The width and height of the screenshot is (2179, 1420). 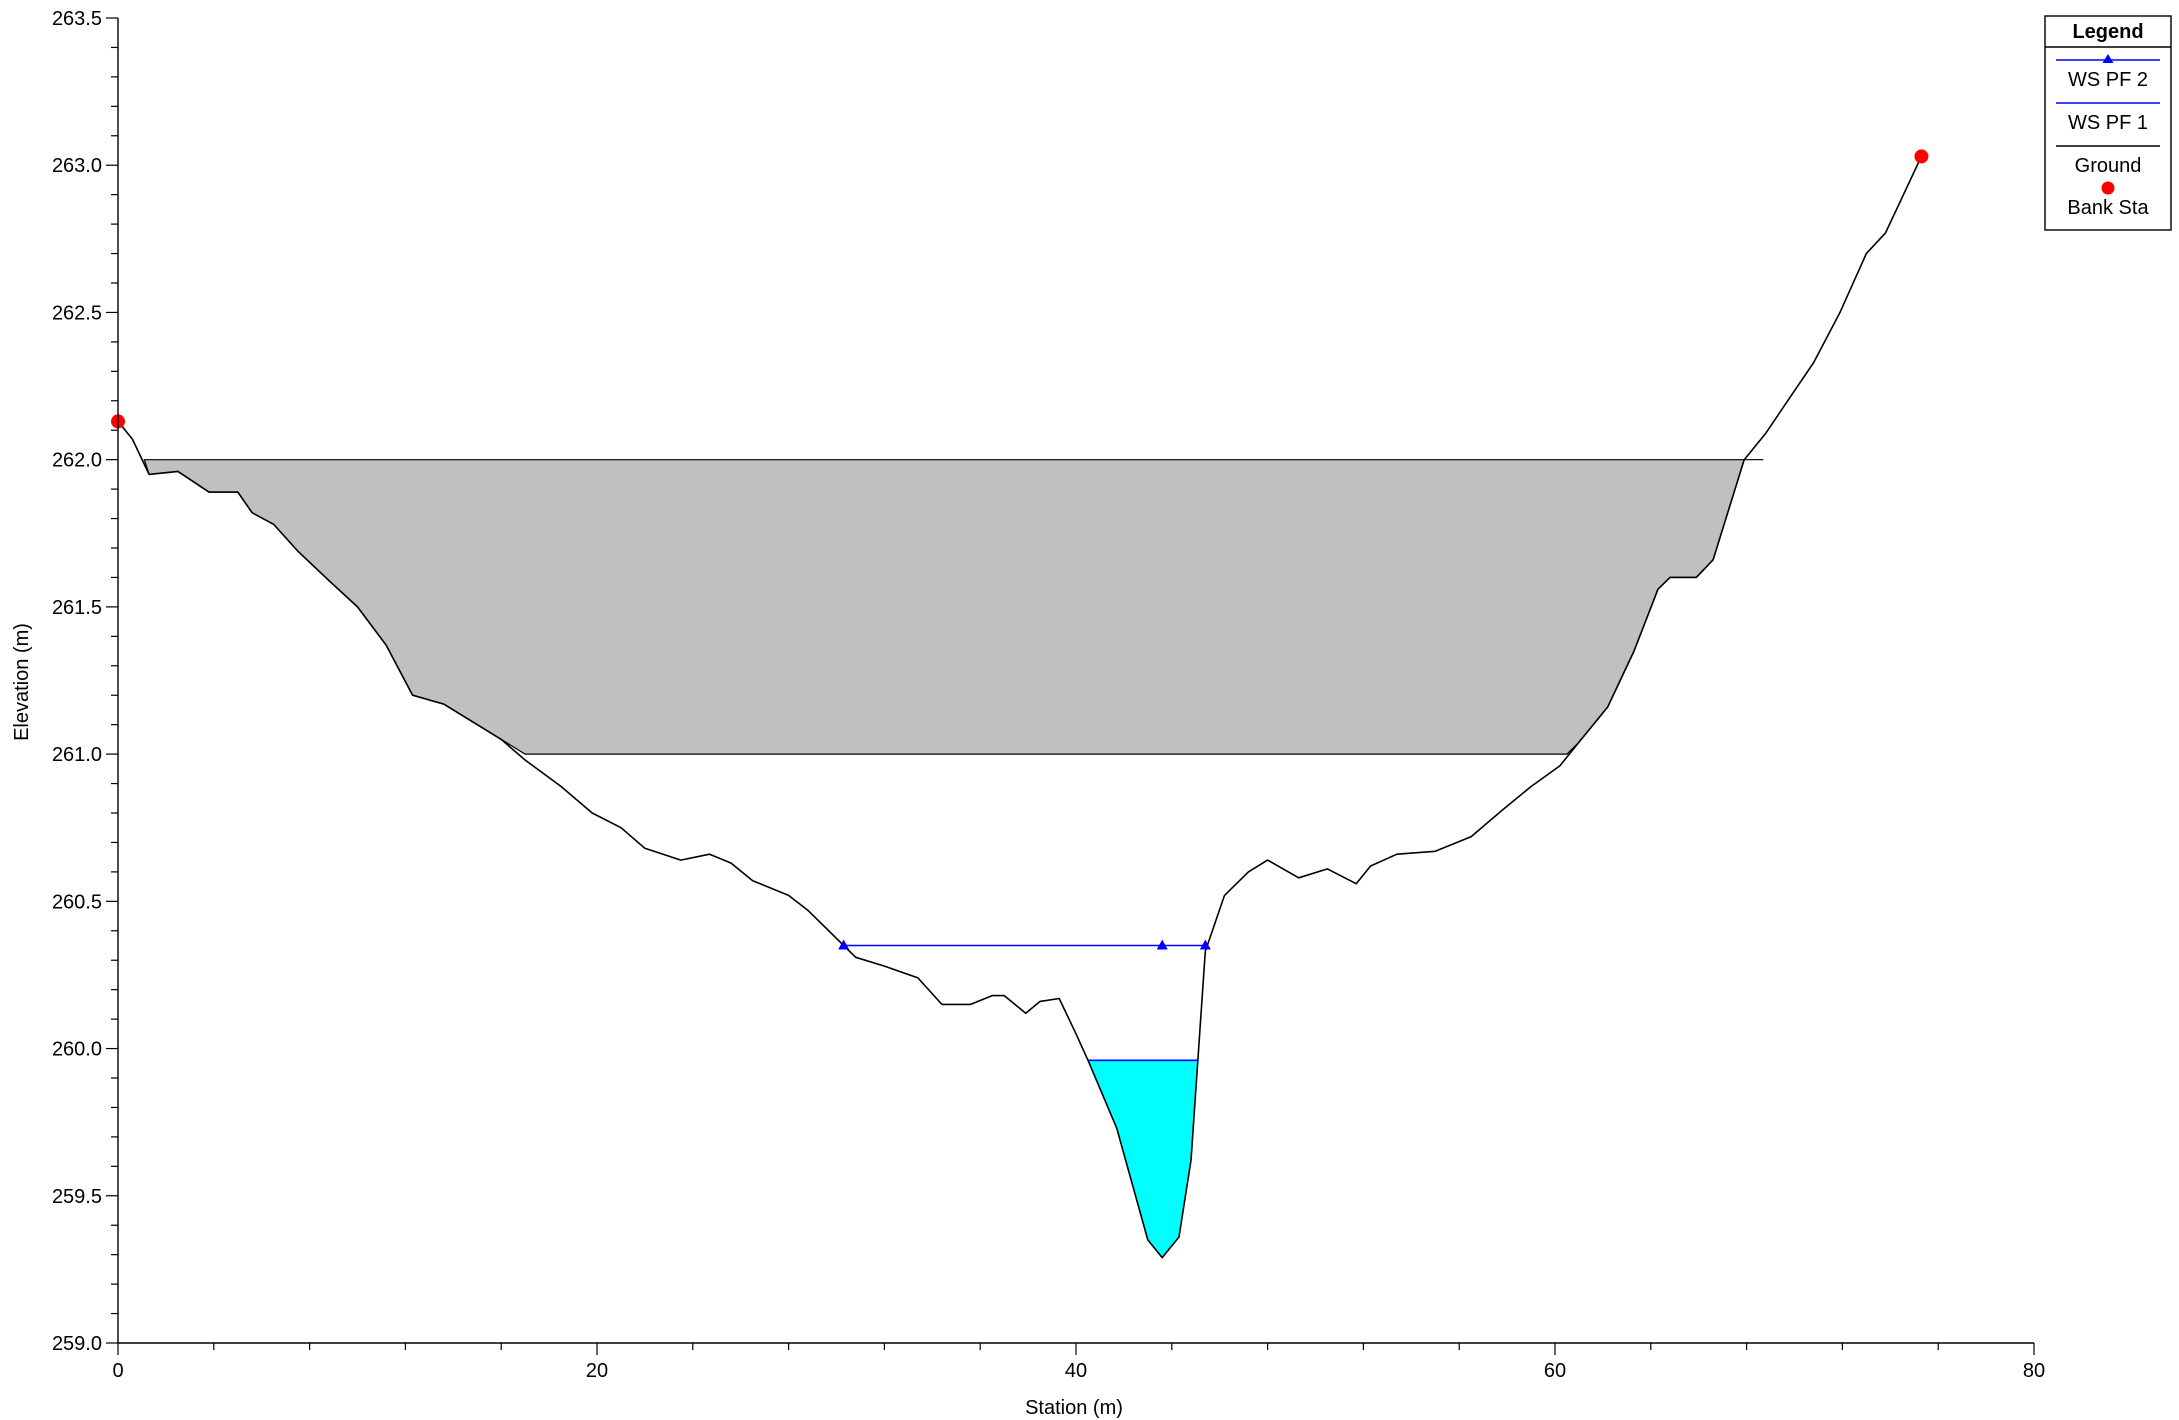 What do you see at coordinates (2108, 208) in the screenshot?
I see `legend-entry-bank-sta: Bank Sta` at bounding box center [2108, 208].